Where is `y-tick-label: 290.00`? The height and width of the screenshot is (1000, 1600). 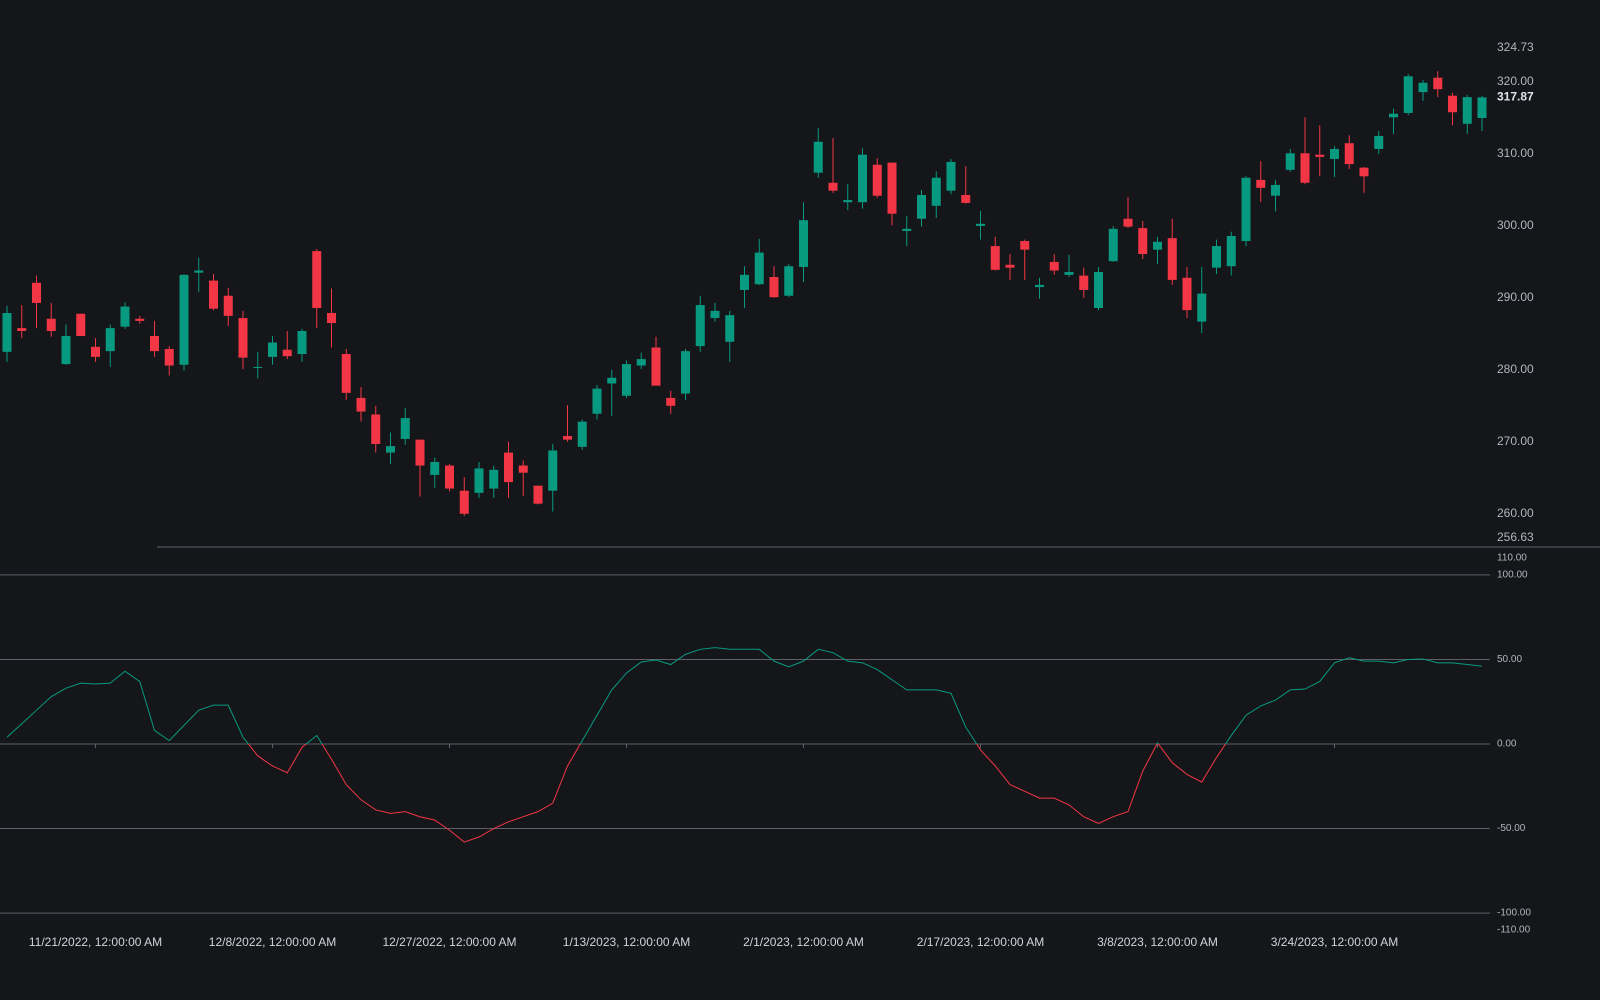 y-tick-label: 290.00 is located at coordinates (1515, 297).